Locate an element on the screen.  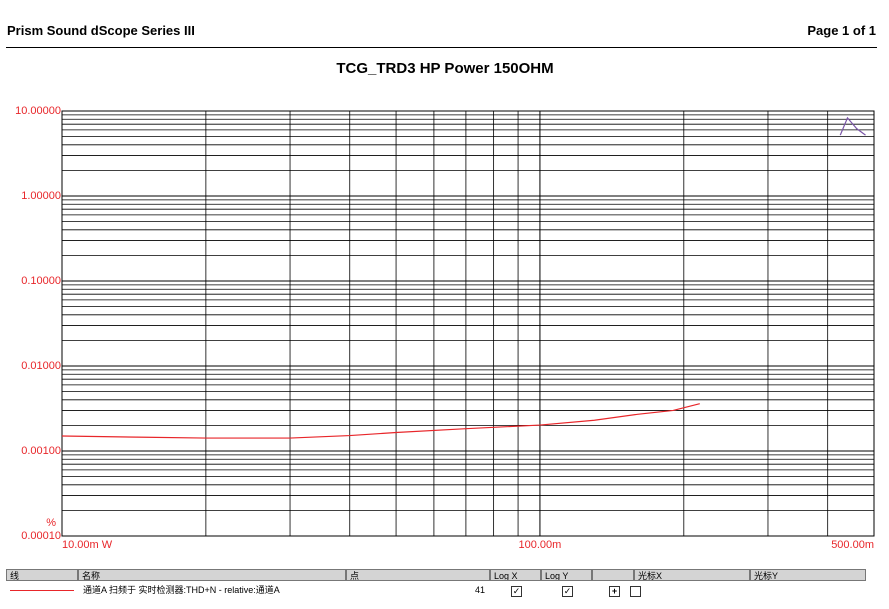
table-header-cell is located at coordinates (613, 575).